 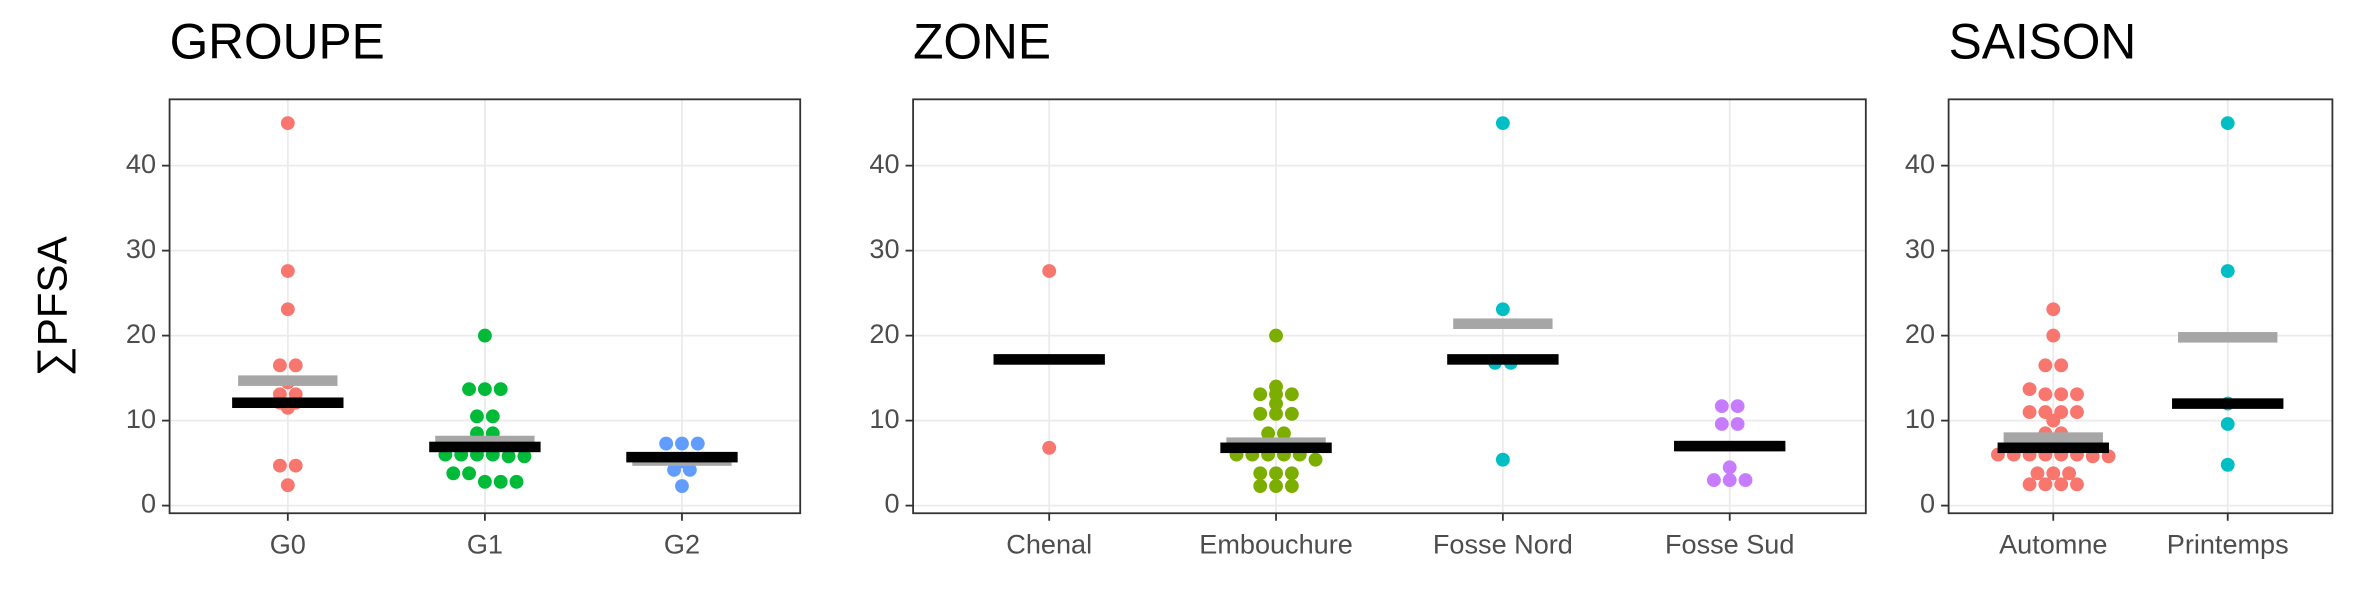 What do you see at coordinates (1503, 544) in the screenshot?
I see `x-tick-label: Fosse Nord` at bounding box center [1503, 544].